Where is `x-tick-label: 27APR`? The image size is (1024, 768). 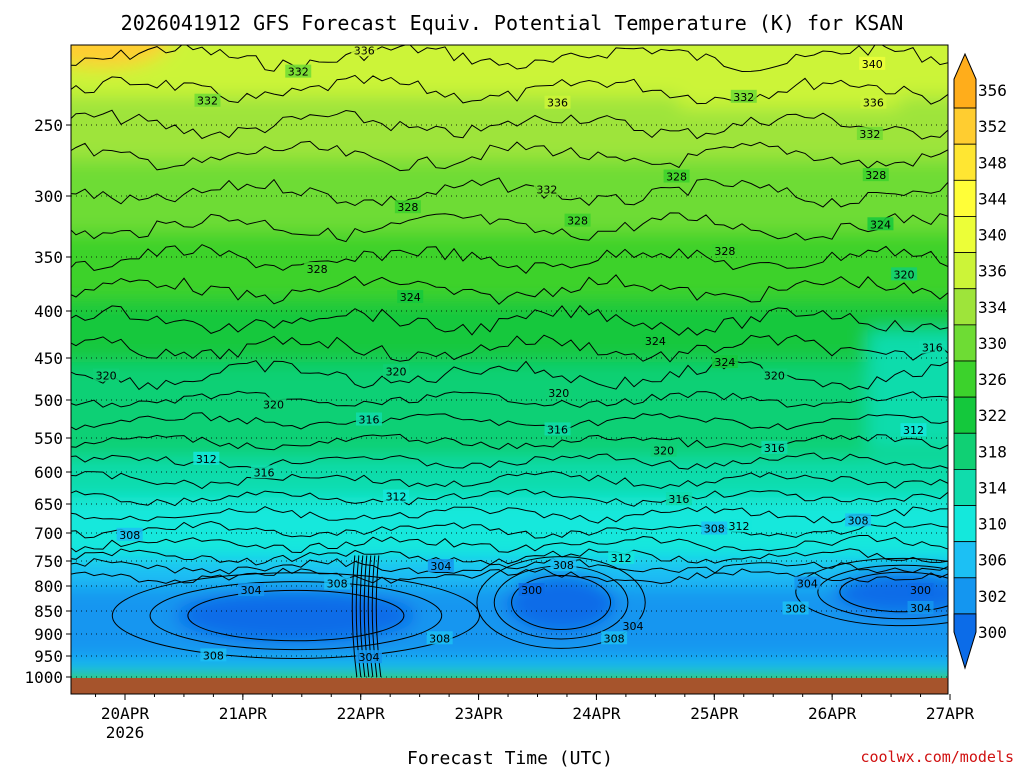 x-tick-label: 27APR is located at coordinates (950, 713).